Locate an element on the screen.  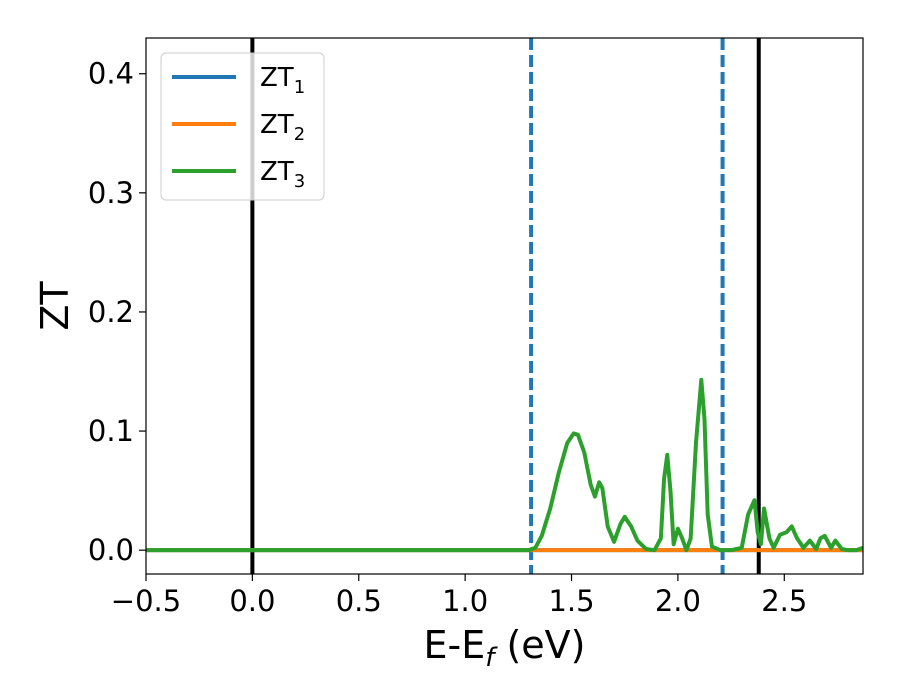
x-tick-label: 2.5 is located at coordinates (784, 601).